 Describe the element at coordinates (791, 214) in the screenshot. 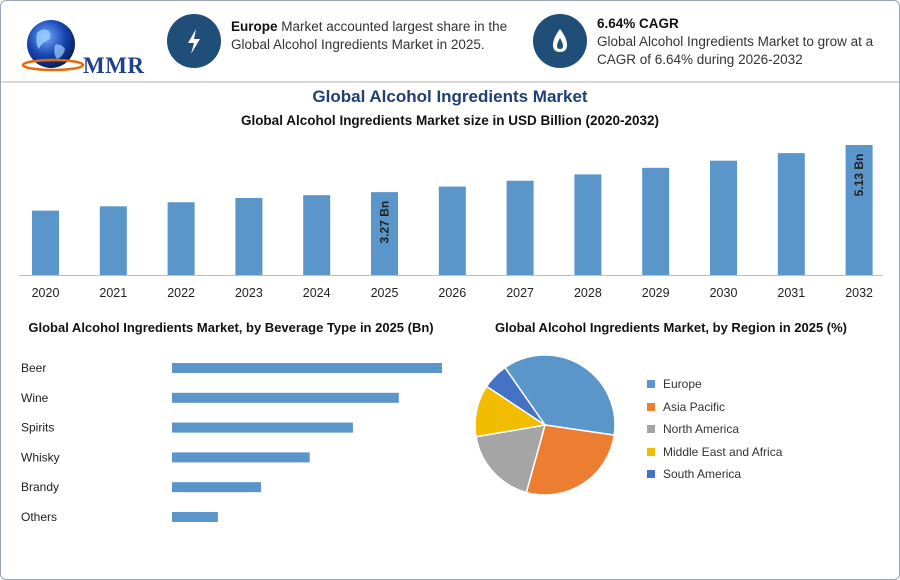

I see `bar-2031` at that location.